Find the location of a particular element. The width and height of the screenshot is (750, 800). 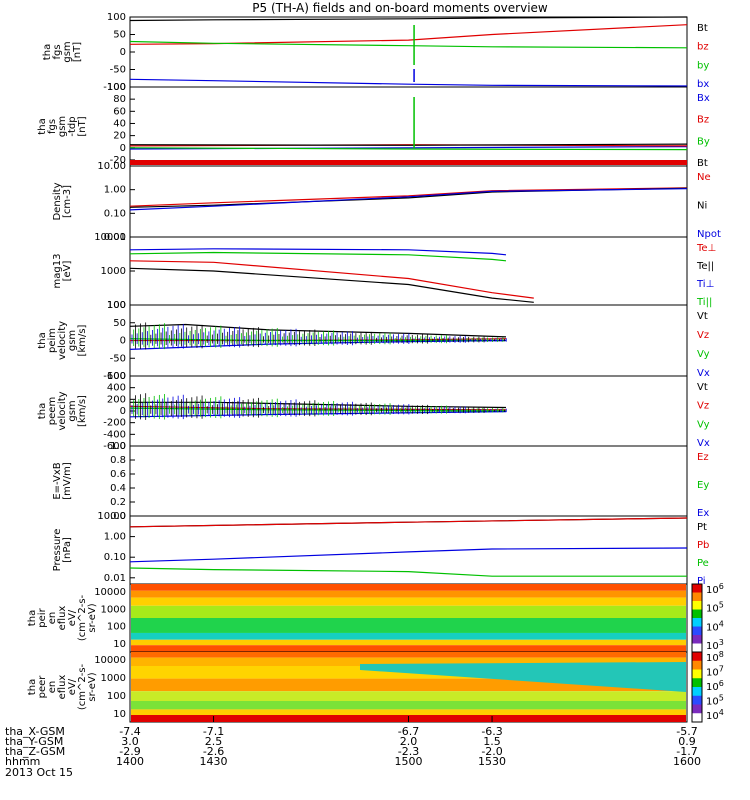

colorbar-tick-label: 10⁵ is located at coordinates (715, 608).